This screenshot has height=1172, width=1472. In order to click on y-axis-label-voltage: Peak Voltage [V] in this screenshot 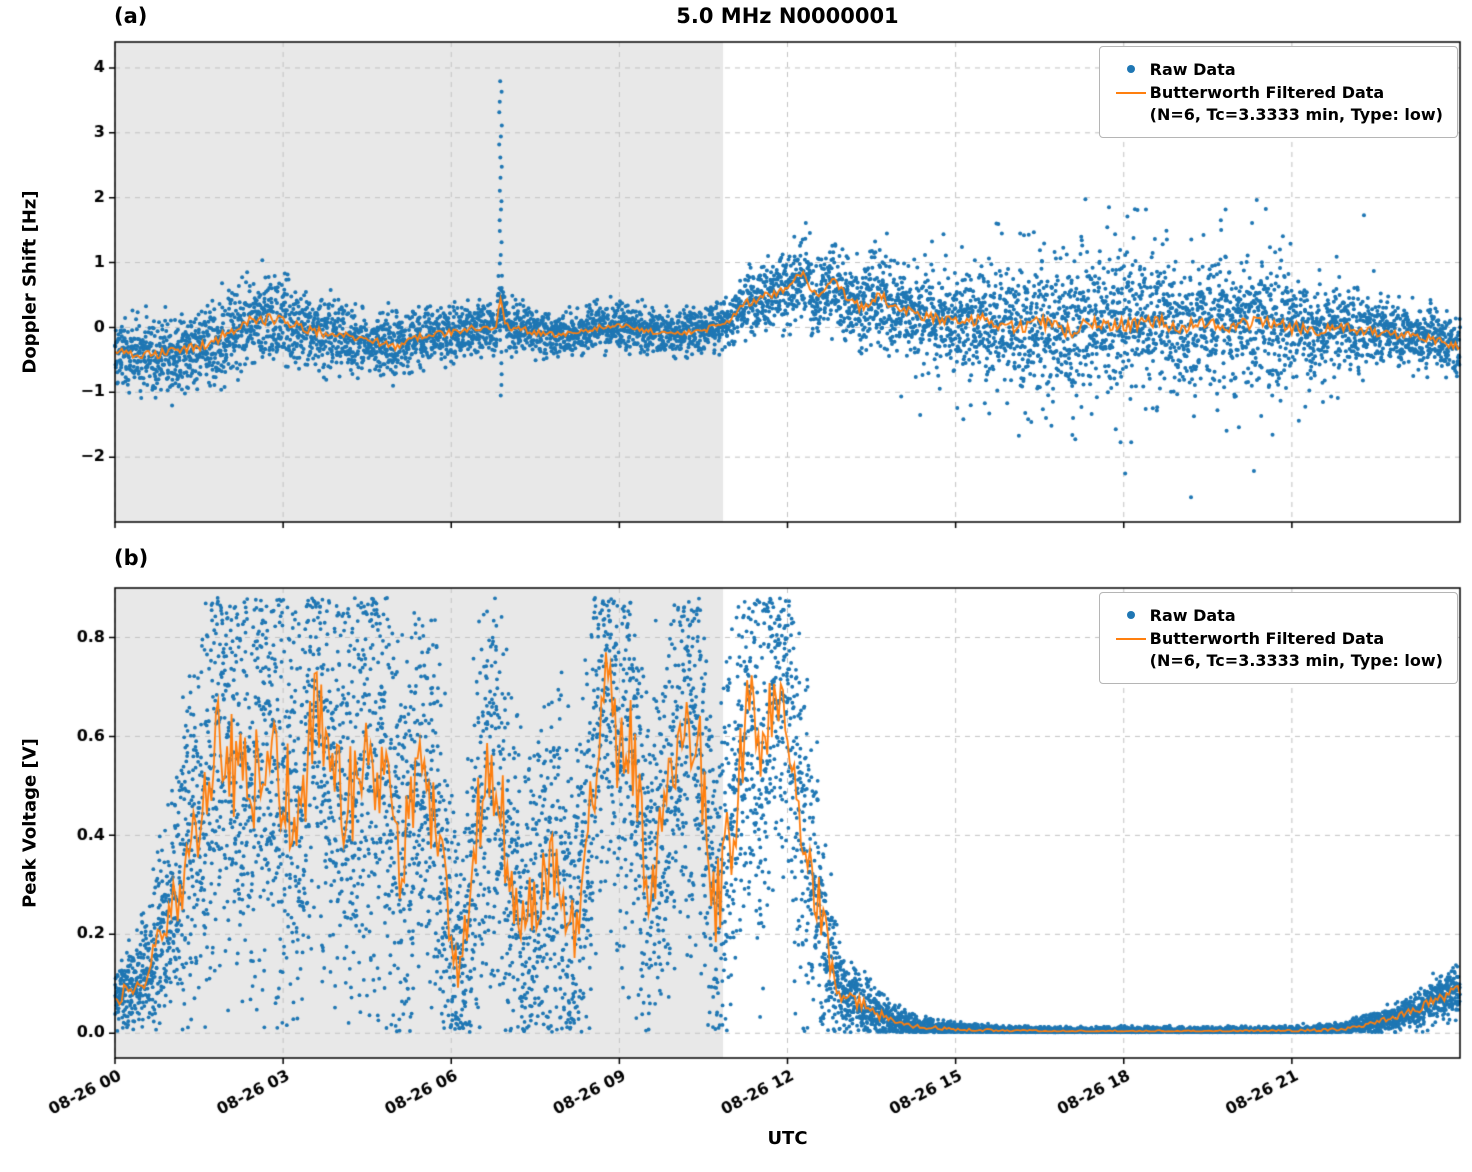, I will do `click(30, 823)`.